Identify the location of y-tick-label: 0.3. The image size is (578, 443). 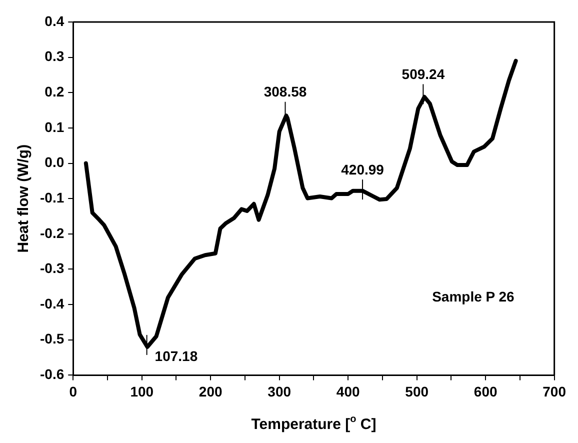
(54, 56).